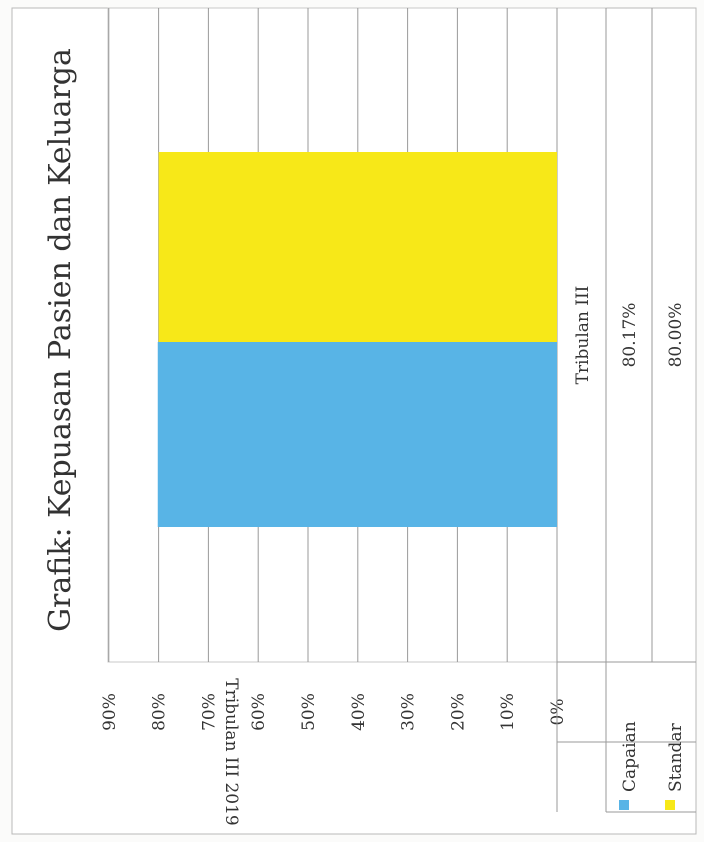 The image size is (704, 842). I want to click on legend-label-capaian: Capaian, so click(630, 756).